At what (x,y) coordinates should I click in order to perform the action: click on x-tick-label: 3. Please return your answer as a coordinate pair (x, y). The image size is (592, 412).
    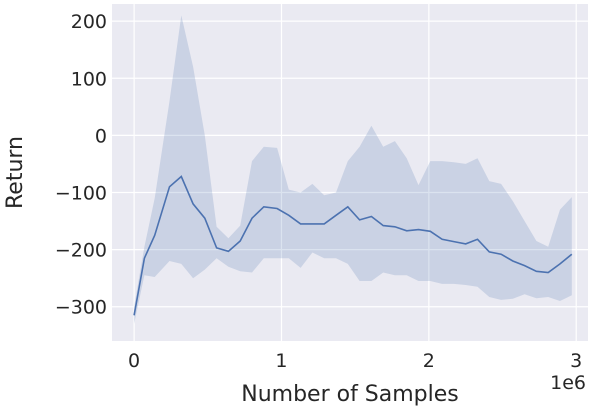
    Looking at the image, I should click on (576, 361).